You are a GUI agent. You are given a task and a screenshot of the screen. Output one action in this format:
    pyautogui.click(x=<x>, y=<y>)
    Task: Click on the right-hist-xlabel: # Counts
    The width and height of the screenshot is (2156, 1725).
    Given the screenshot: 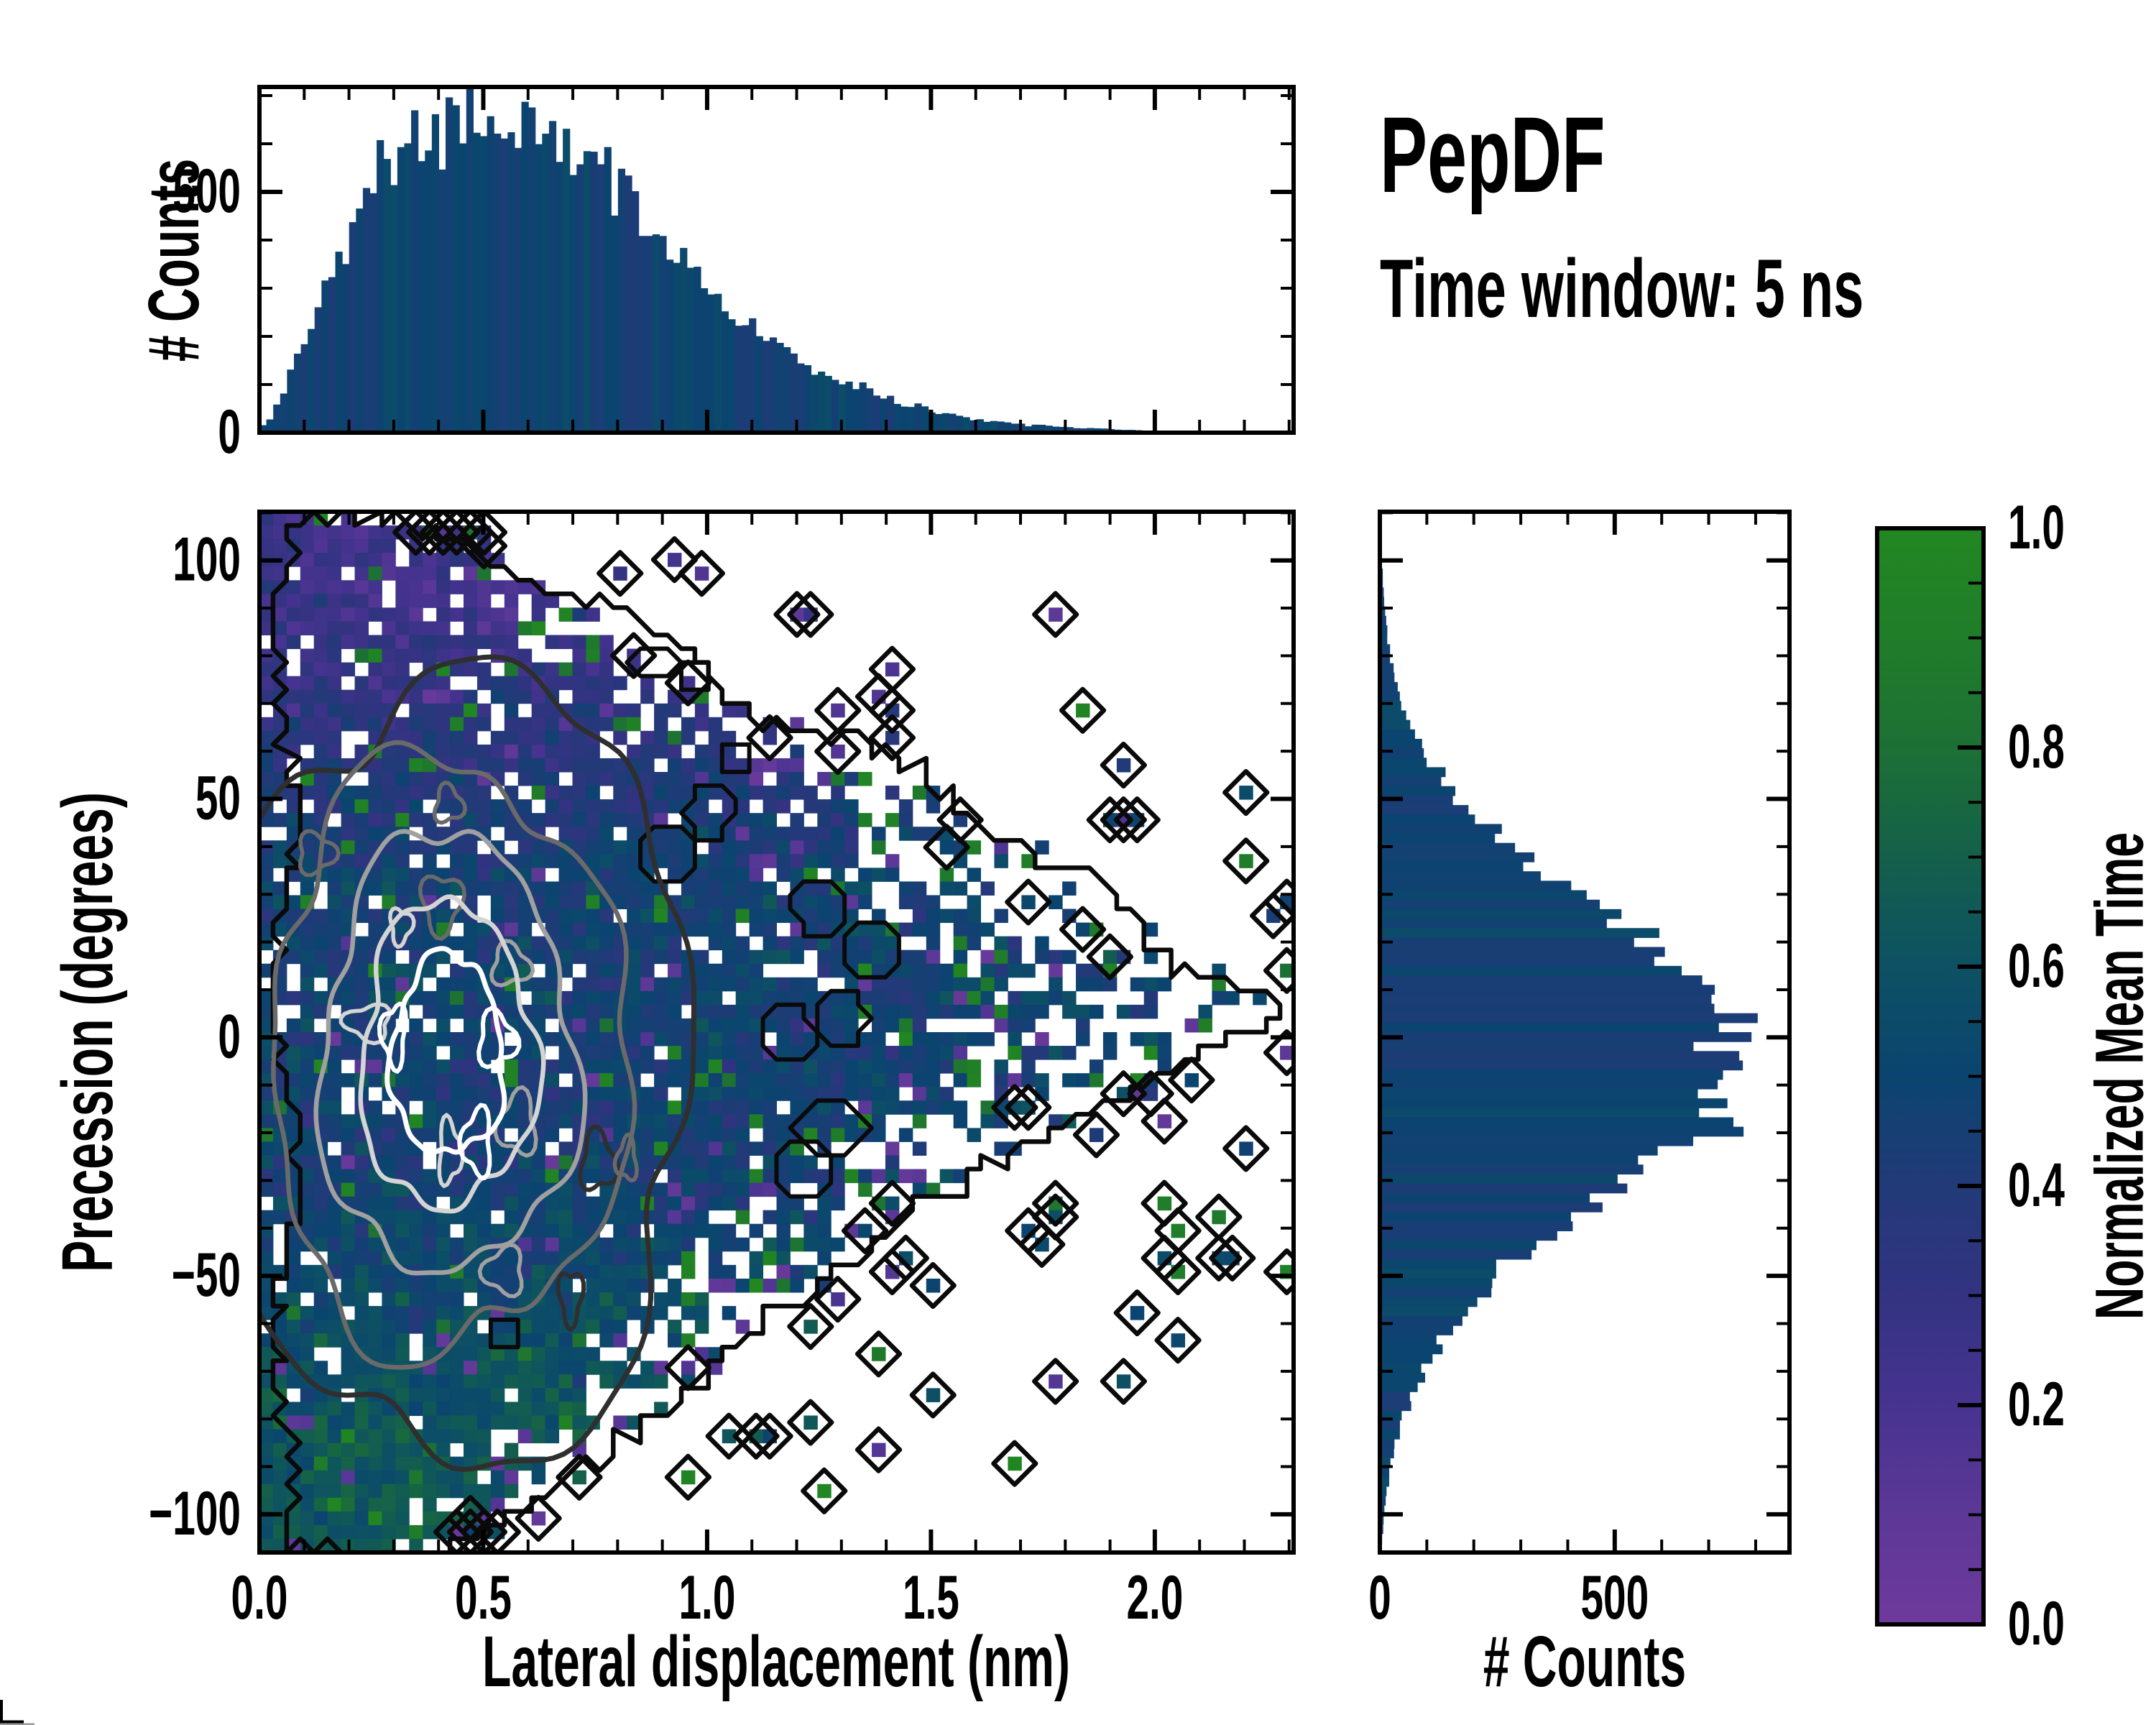 What is the action you would take?
    pyautogui.click(x=1585, y=1662)
    